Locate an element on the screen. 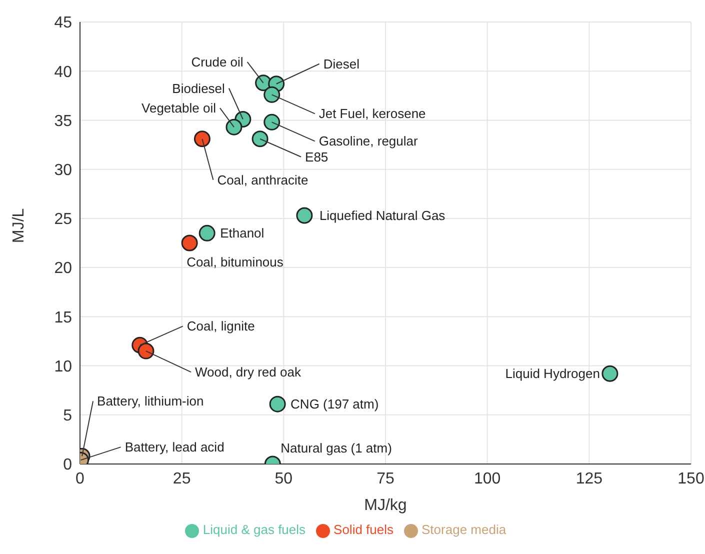 This screenshot has width=705, height=554. y-tick-label: 20 is located at coordinates (63, 269).